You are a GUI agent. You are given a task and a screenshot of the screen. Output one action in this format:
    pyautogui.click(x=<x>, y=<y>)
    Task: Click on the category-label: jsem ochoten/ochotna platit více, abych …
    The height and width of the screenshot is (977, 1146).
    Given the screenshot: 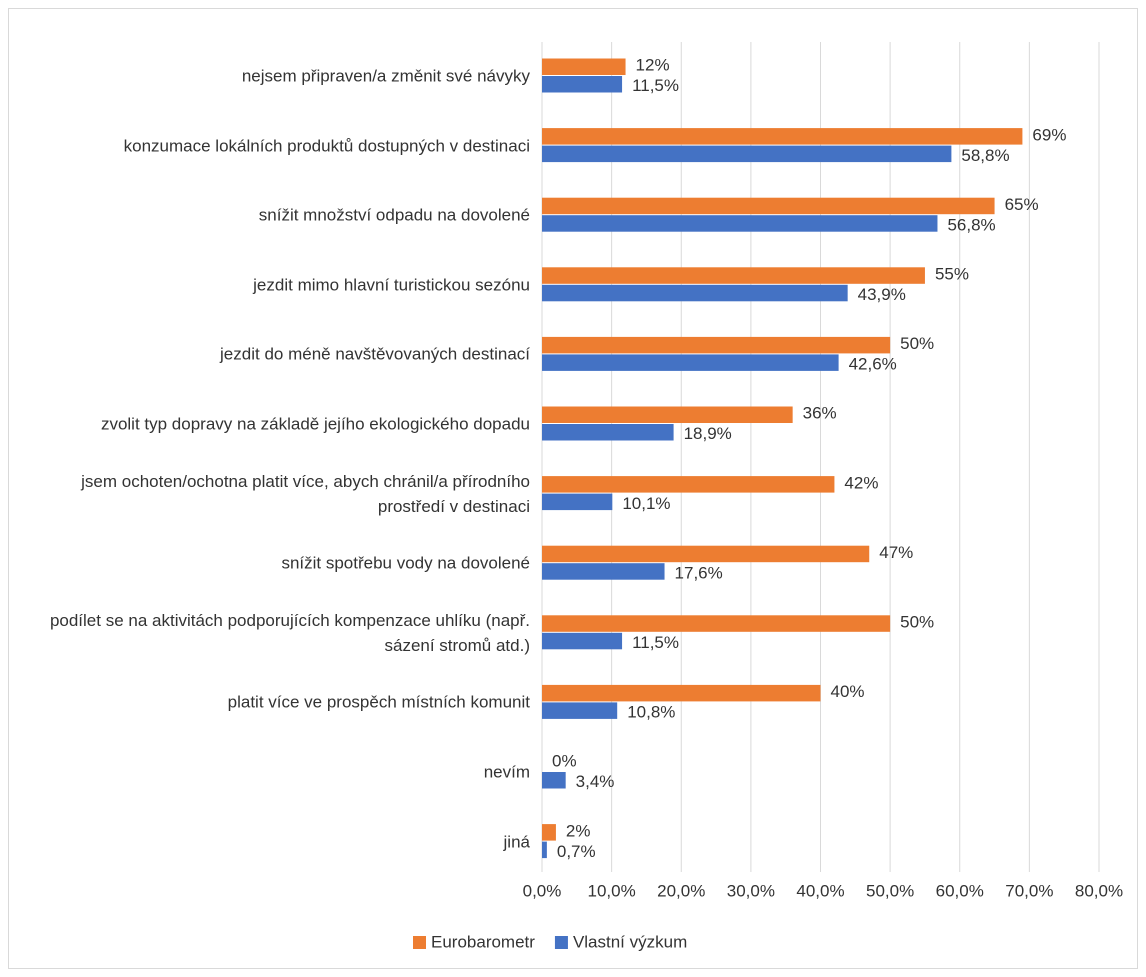 What is the action you would take?
    pyautogui.click(x=305, y=493)
    